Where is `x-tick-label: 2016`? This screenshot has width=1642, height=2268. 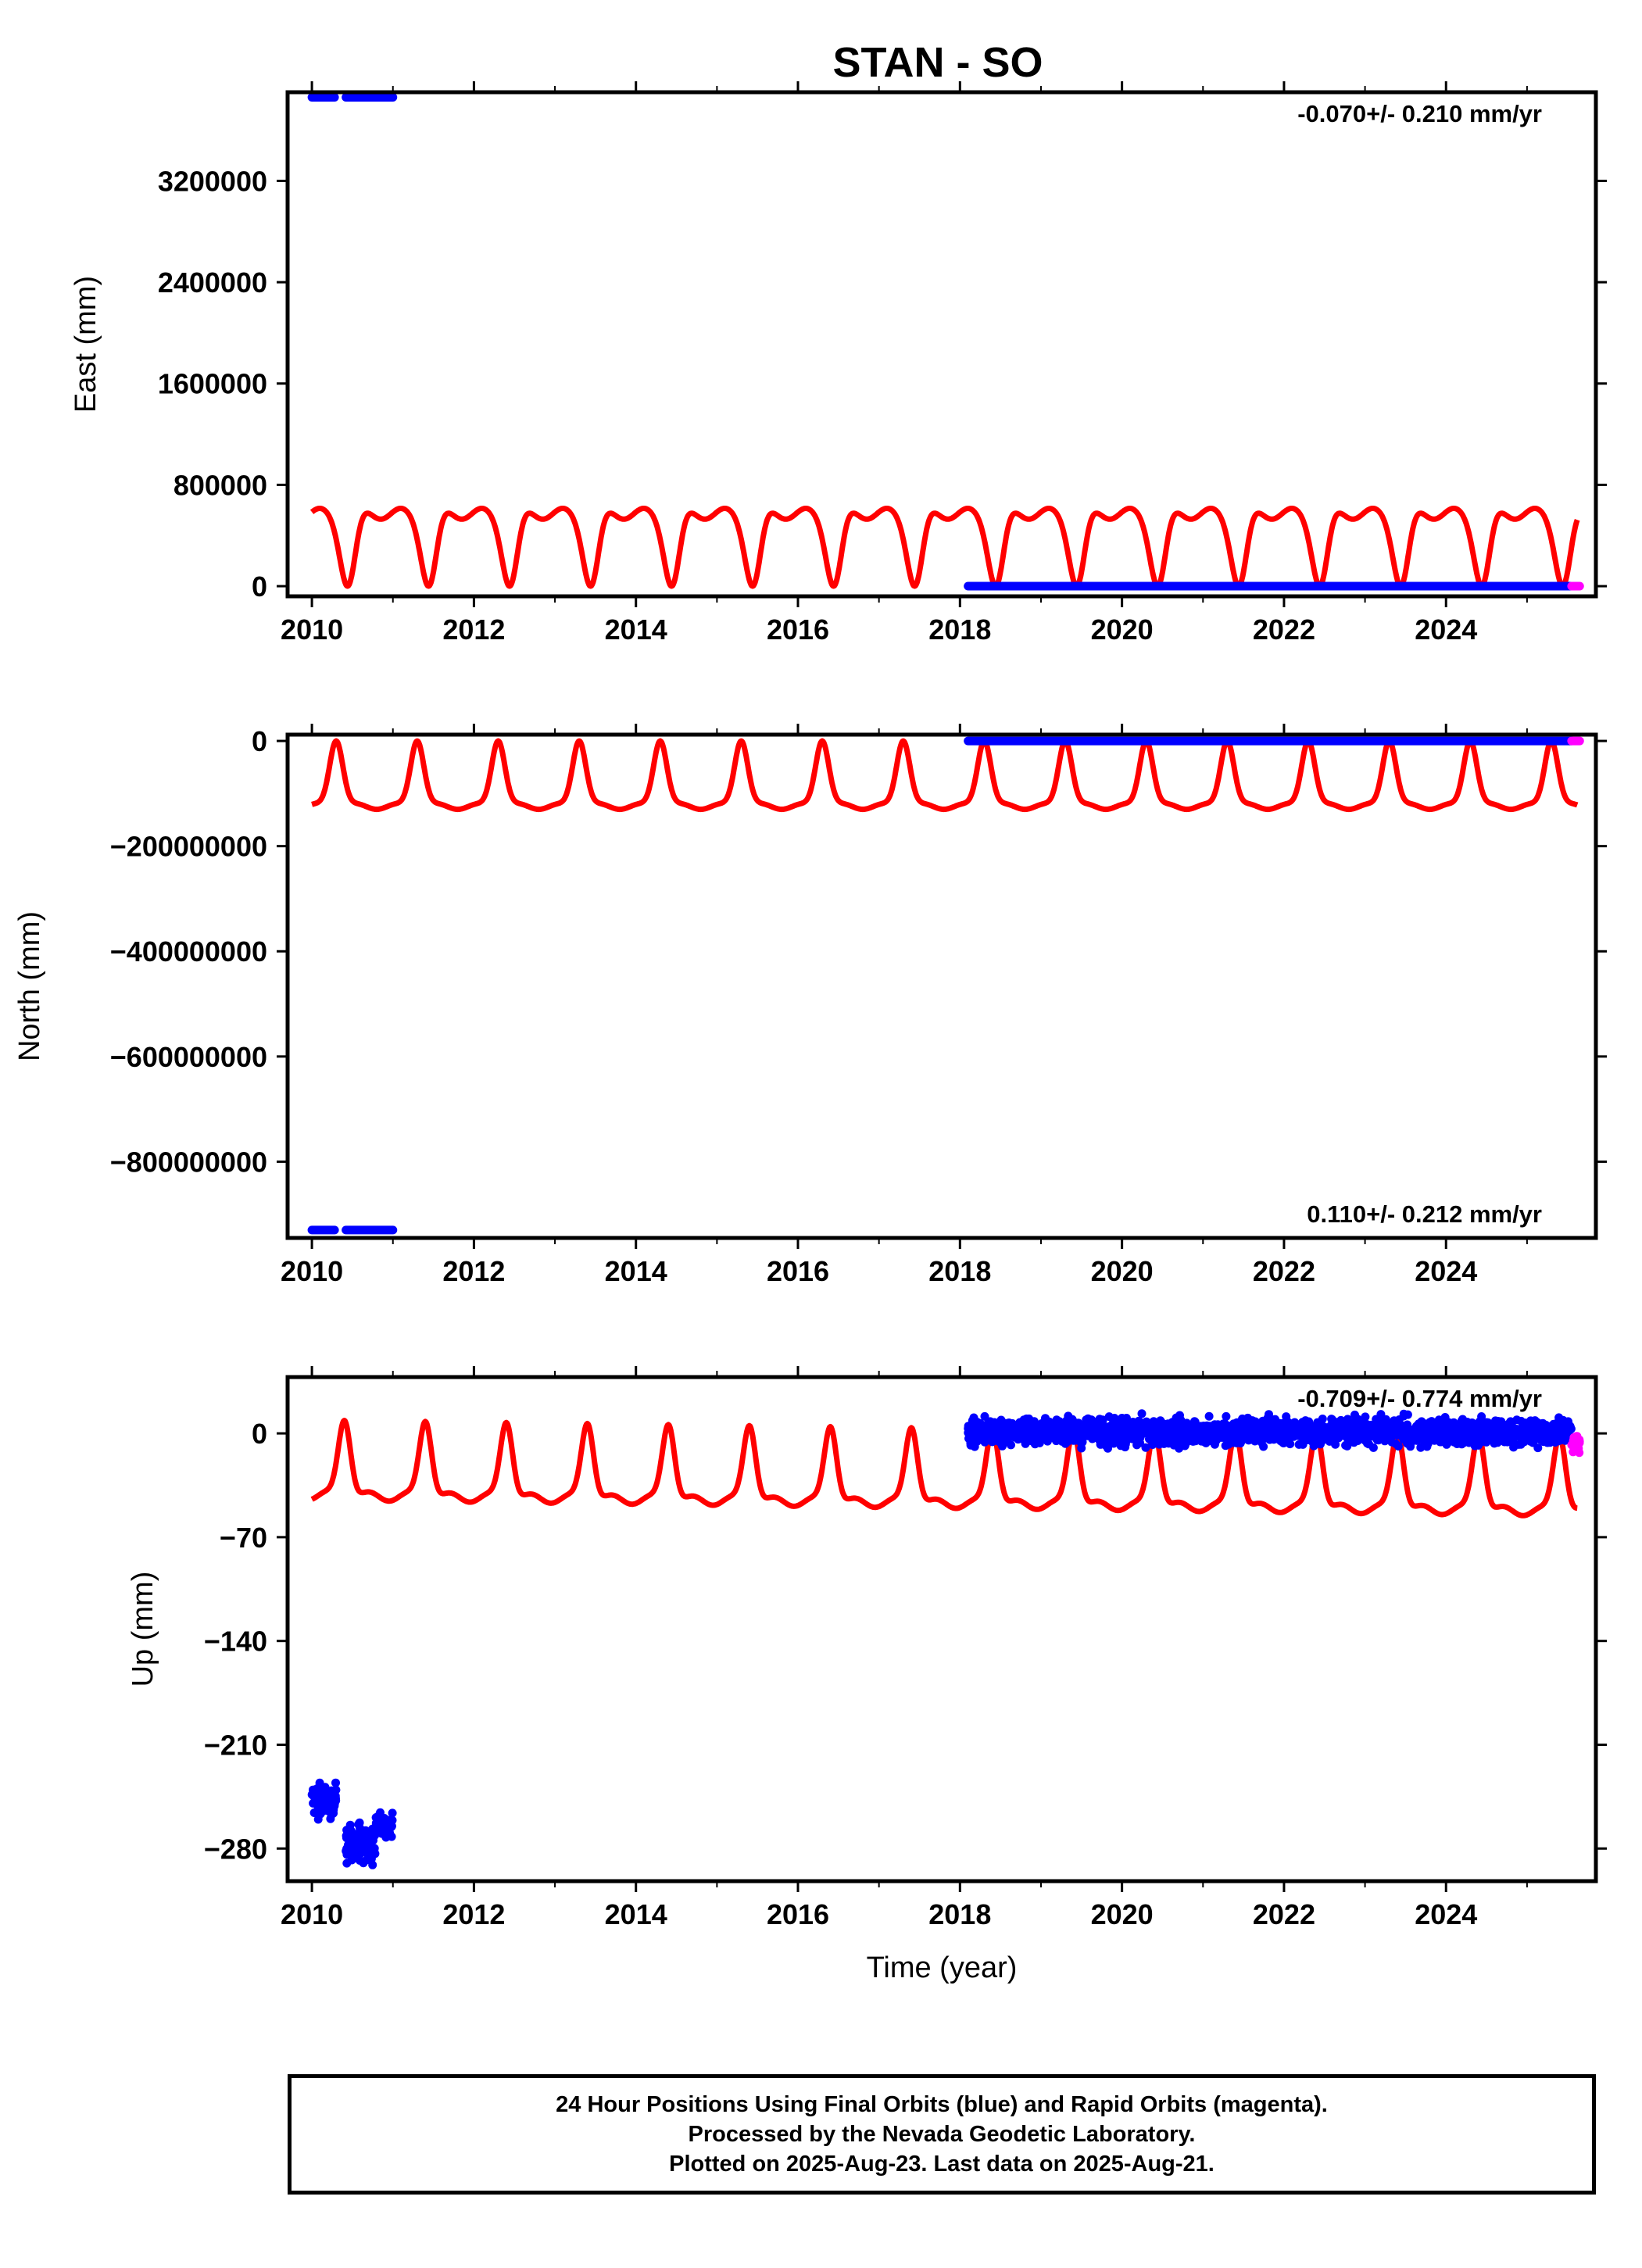
x-tick-label: 2016 is located at coordinates (798, 630).